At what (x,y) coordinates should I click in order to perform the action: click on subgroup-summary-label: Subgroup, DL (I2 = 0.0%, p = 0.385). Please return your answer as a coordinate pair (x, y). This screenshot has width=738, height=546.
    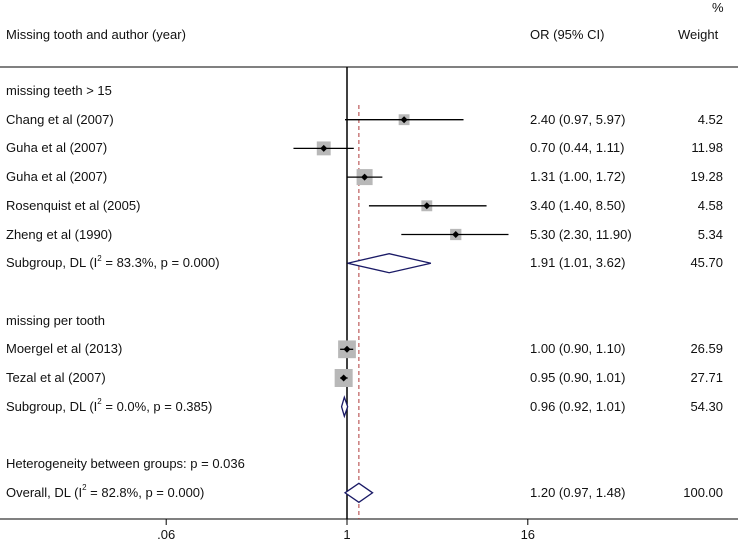
    Looking at the image, I should click on (109, 406).